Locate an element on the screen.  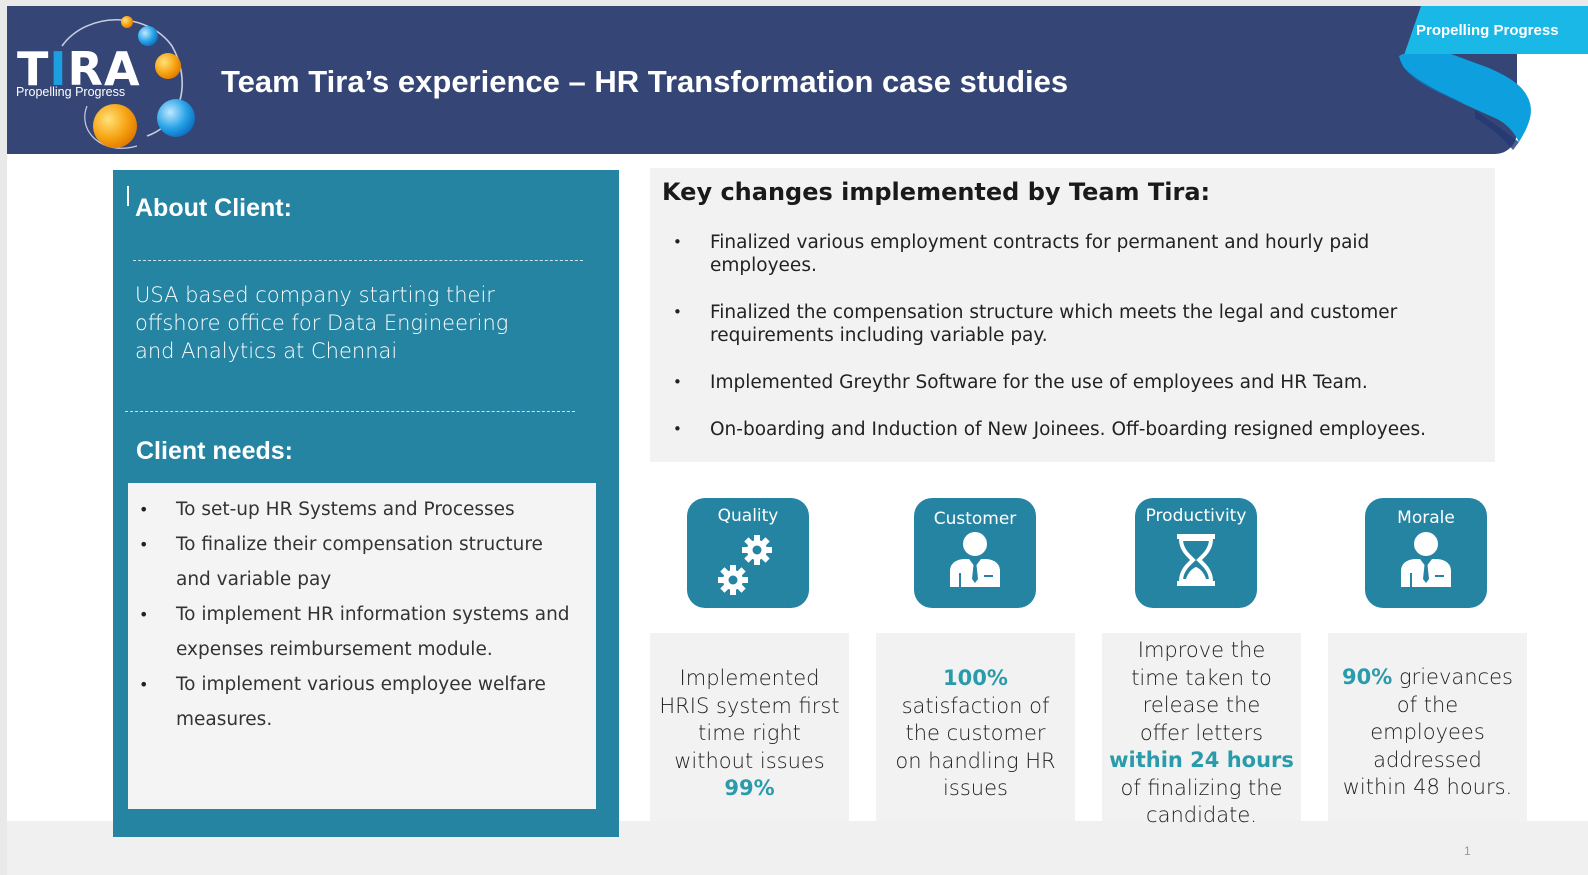
tira-logo: TIRA Propelling Progress is located at coordinates (107, 80).